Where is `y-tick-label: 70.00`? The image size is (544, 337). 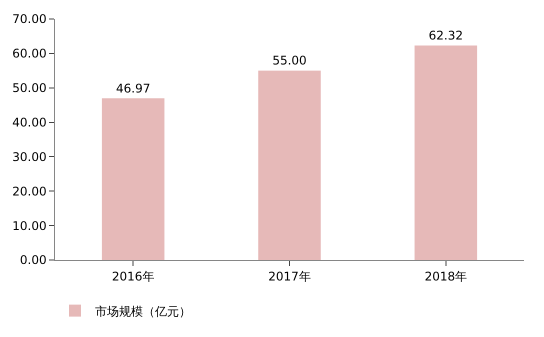
y-tick-label: 70.00 is located at coordinates (29, 19).